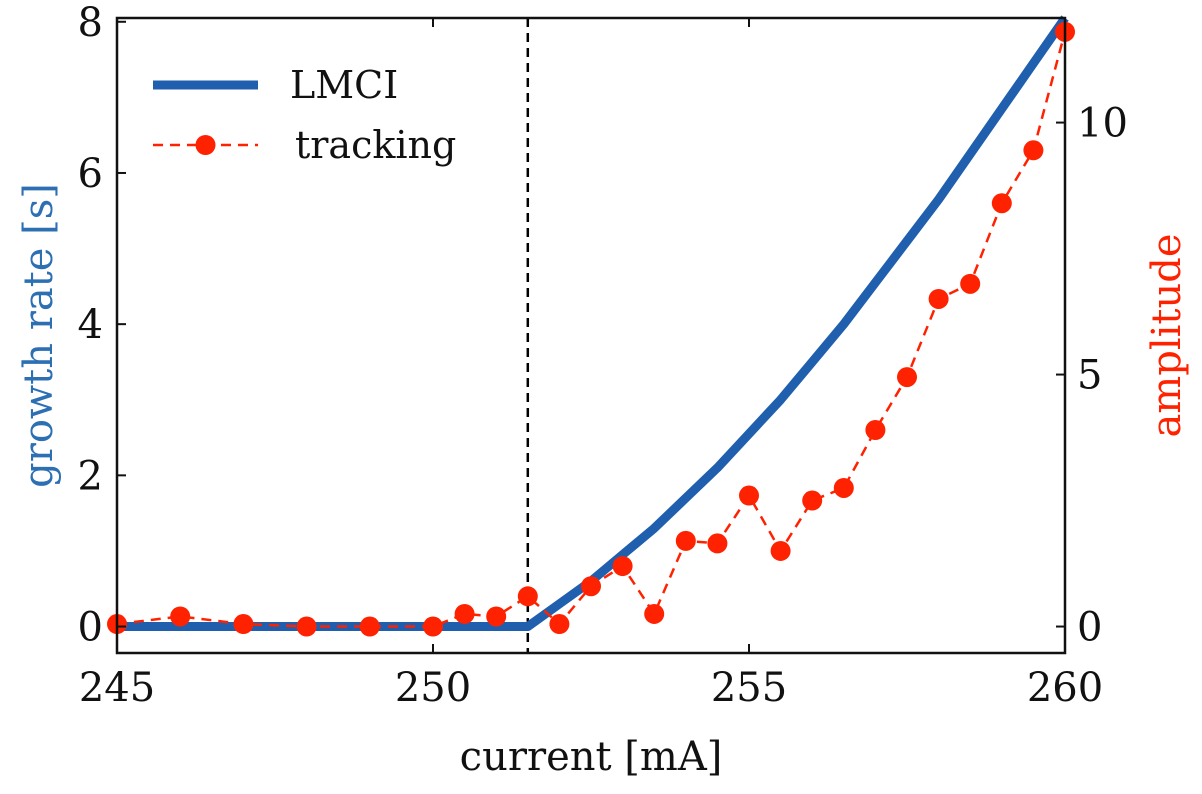 This screenshot has height=794, width=1202. What do you see at coordinates (90, 628) in the screenshot?
I see `y-tick-label-left: 0` at bounding box center [90, 628].